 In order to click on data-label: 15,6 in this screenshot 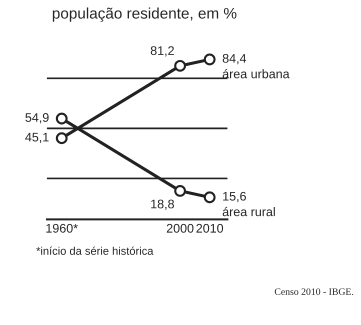, I will do `click(234, 197)`.